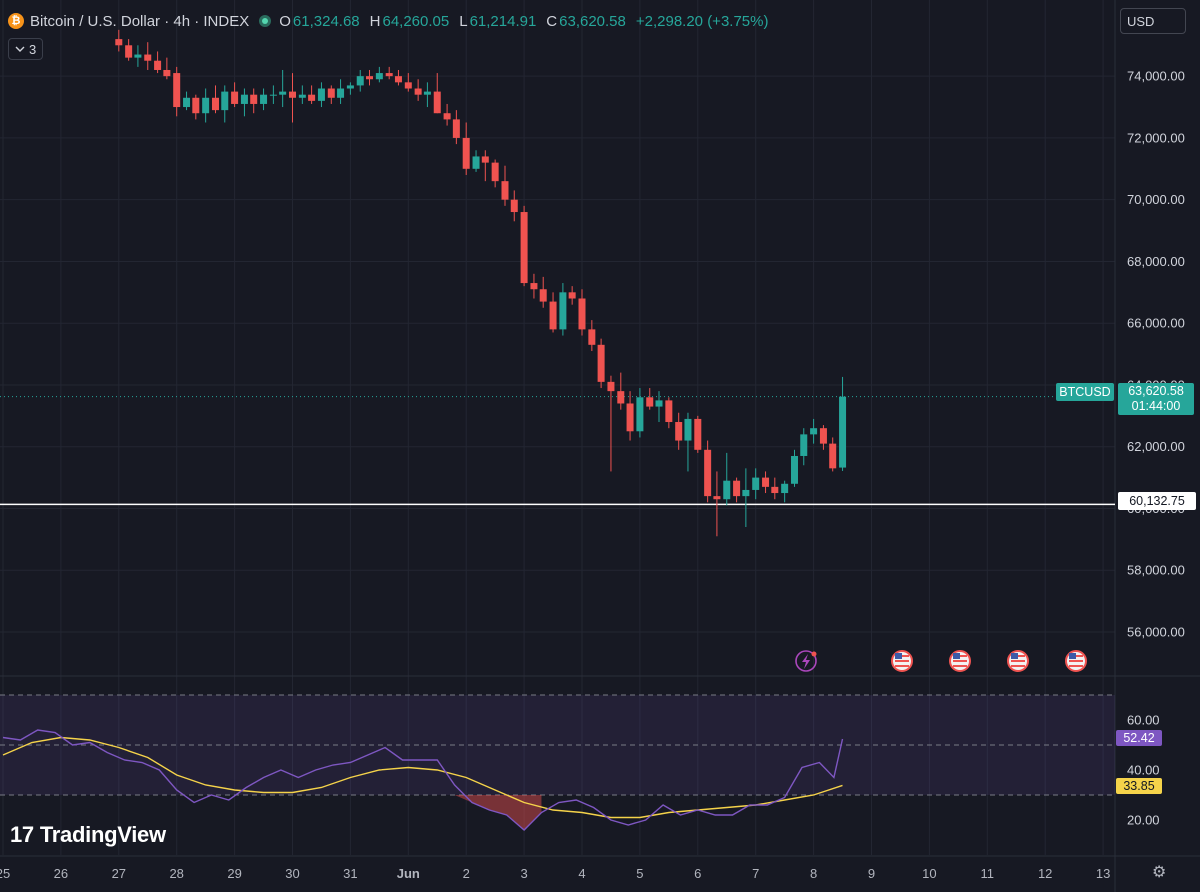  I want to click on x-tick-label: 30, so click(292, 873).